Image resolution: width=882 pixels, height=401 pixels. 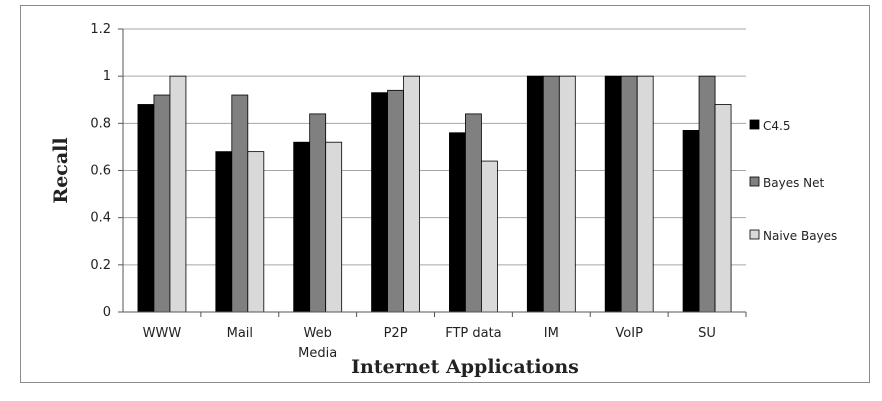 What do you see at coordinates (317, 343) in the screenshot?
I see `x-category-label: Web Media` at bounding box center [317, 343].